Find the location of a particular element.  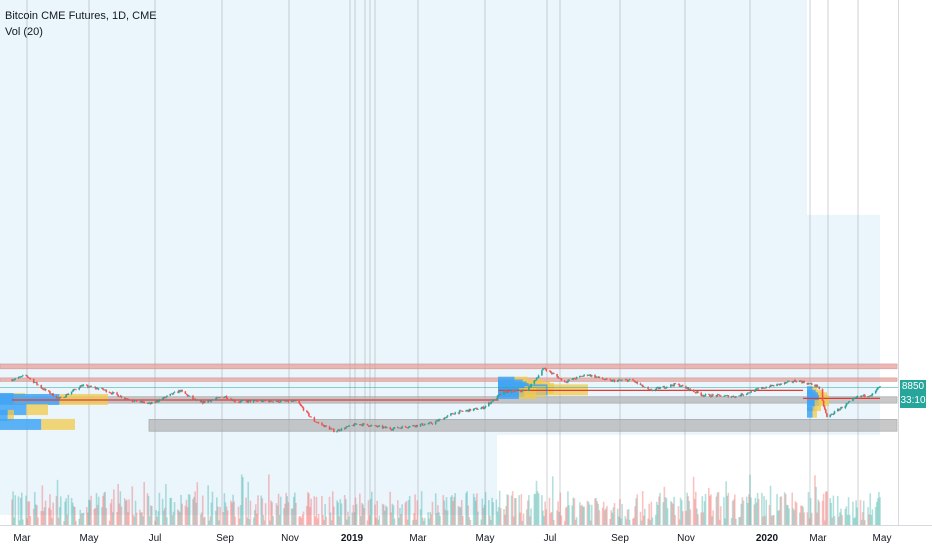

price-axis is located at coordinates (915, 262).